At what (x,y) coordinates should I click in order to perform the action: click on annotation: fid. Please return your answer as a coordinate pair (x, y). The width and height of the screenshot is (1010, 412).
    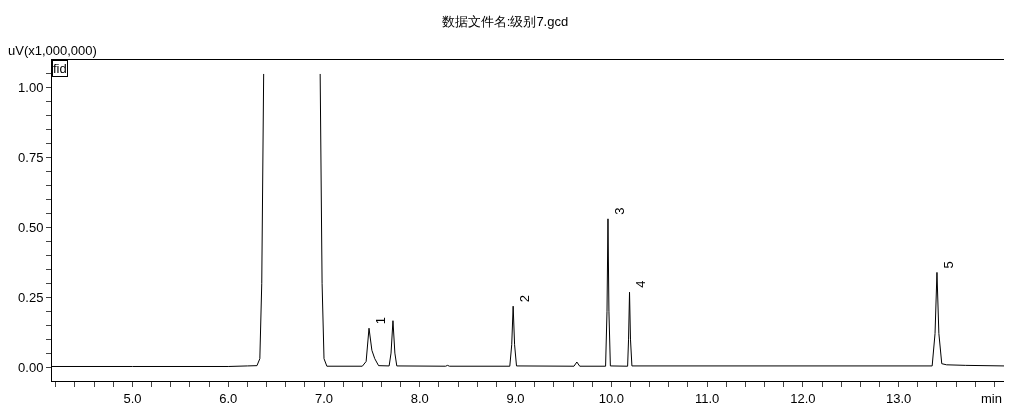
    Looking at the image, I should click on (60, 68).